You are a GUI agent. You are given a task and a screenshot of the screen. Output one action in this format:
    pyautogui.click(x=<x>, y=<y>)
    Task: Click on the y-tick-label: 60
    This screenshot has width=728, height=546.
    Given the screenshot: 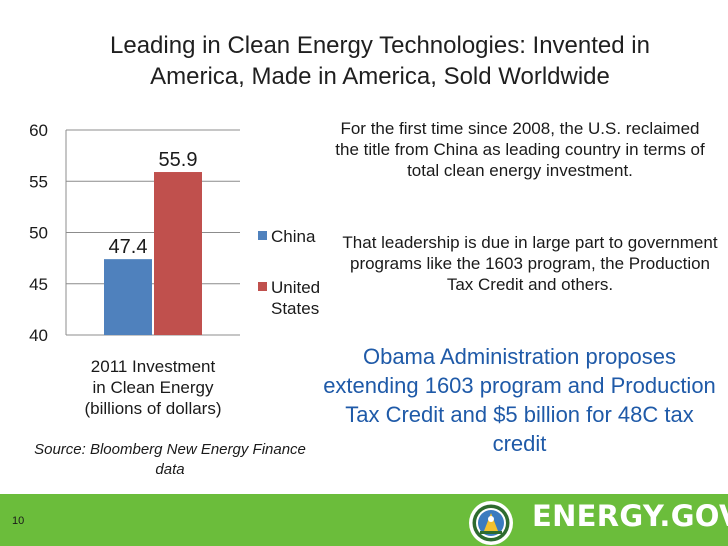 What is the action you would take?
    pyautogui.click(x=38, y=130)
    